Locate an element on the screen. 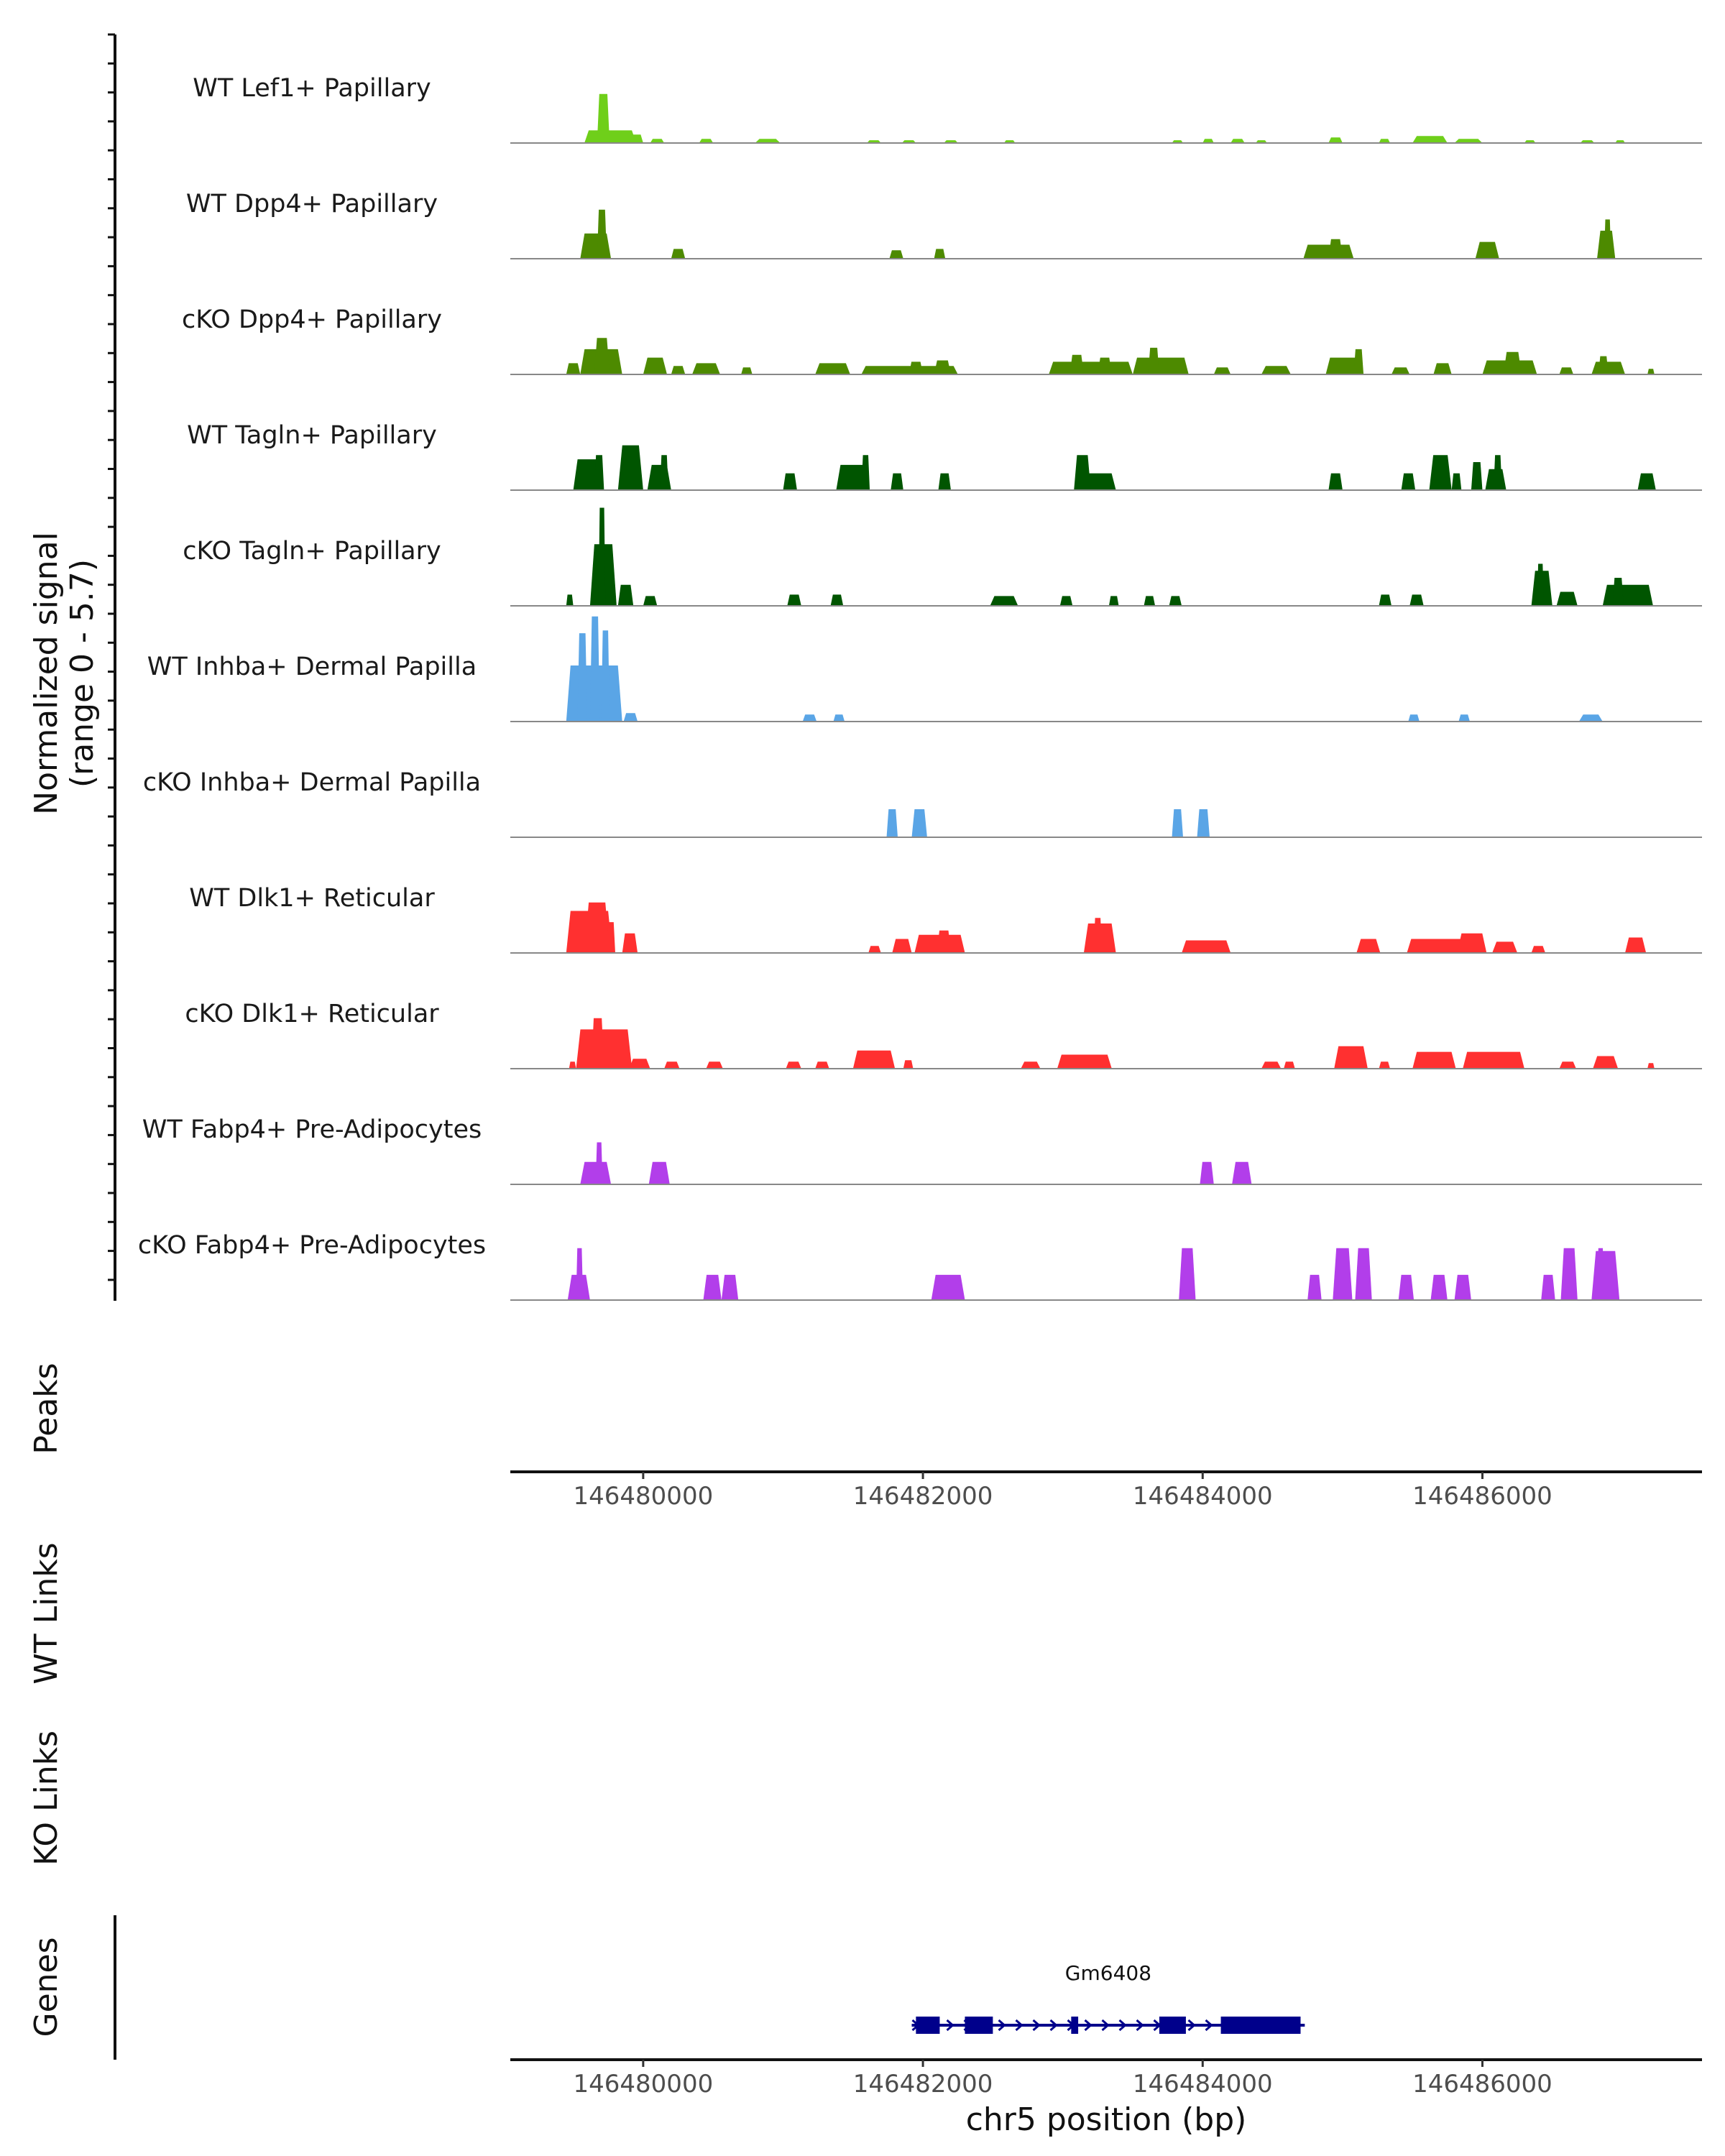  wt-links-panel-label: WT Links is located at coordinates (46, 1613).